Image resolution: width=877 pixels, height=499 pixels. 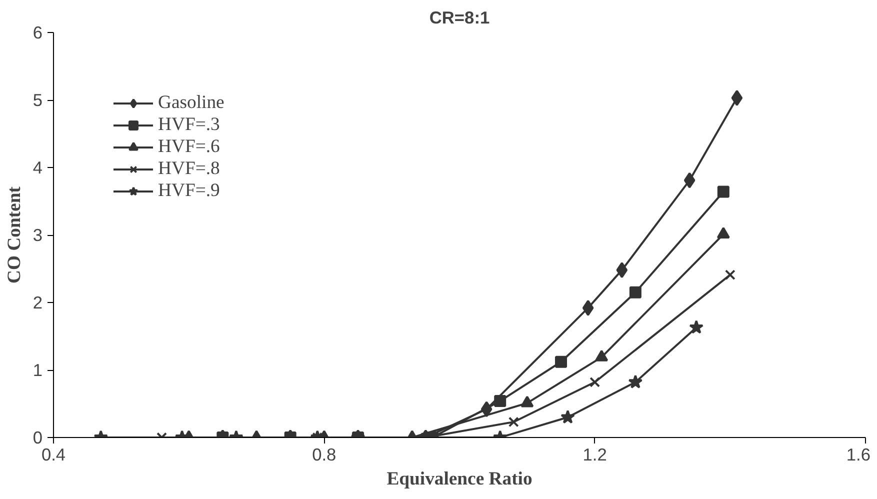 What do you see at coordinates (189, 191) in the screenshot?
I see `legend-label: HVF=.9` at bounding box center [189, 191].